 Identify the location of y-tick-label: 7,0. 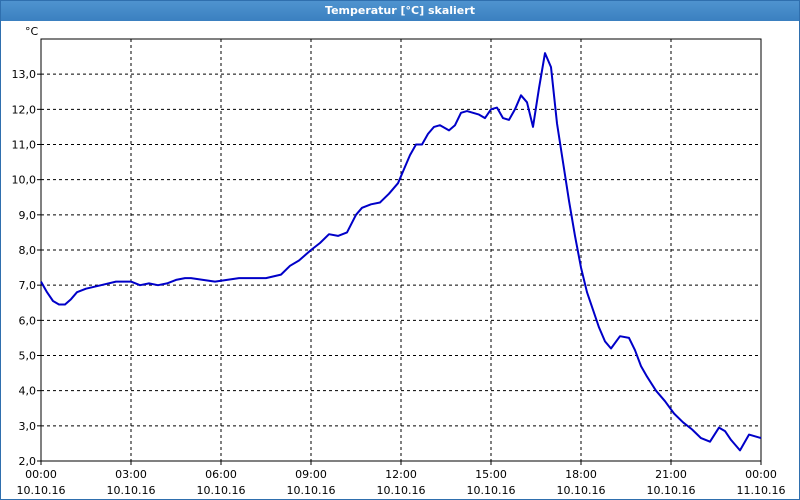
(28, 285).